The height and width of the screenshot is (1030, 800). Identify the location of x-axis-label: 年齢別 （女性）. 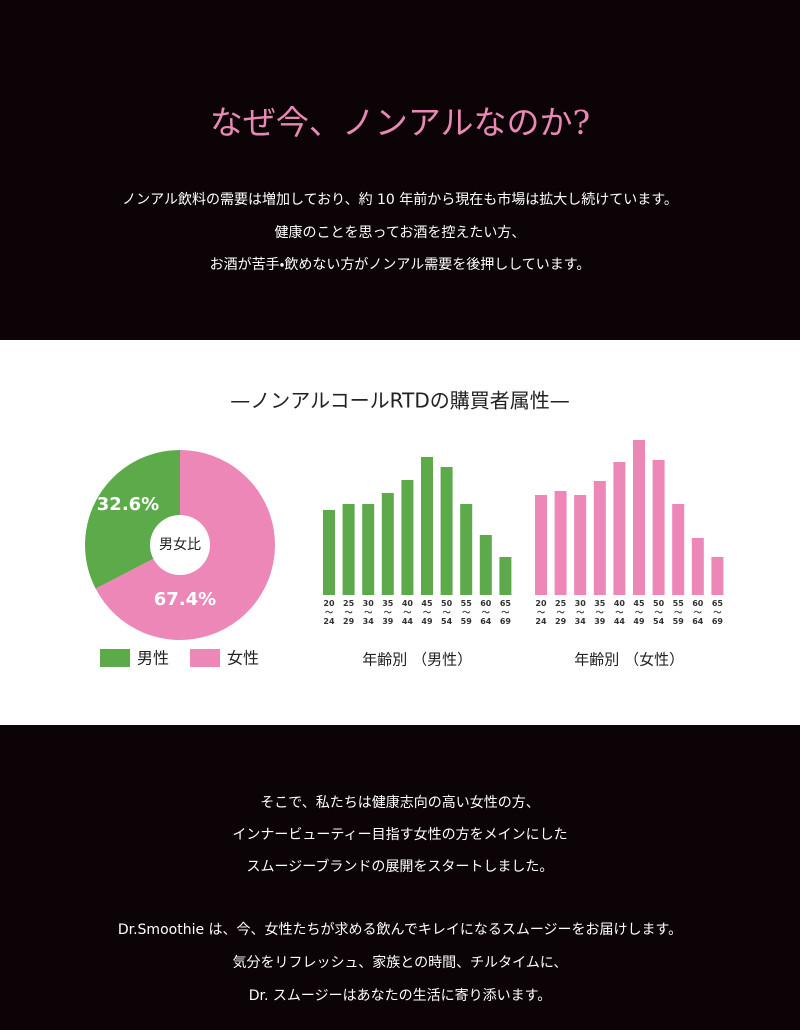
(629, 660).